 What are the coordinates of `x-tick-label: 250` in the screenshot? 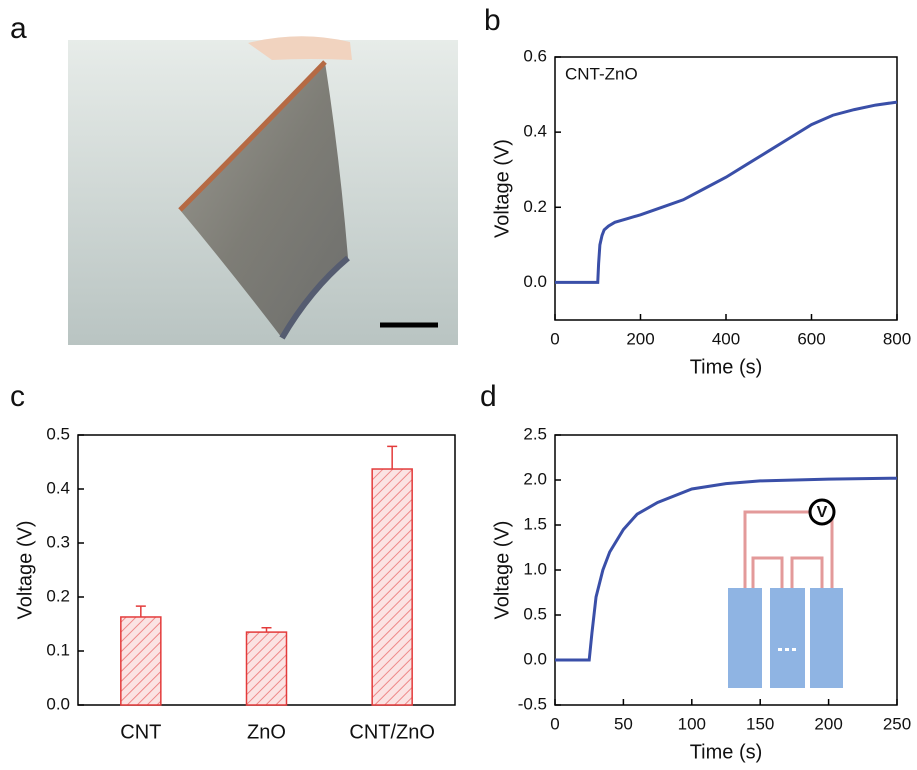 It's located at (897, 723).